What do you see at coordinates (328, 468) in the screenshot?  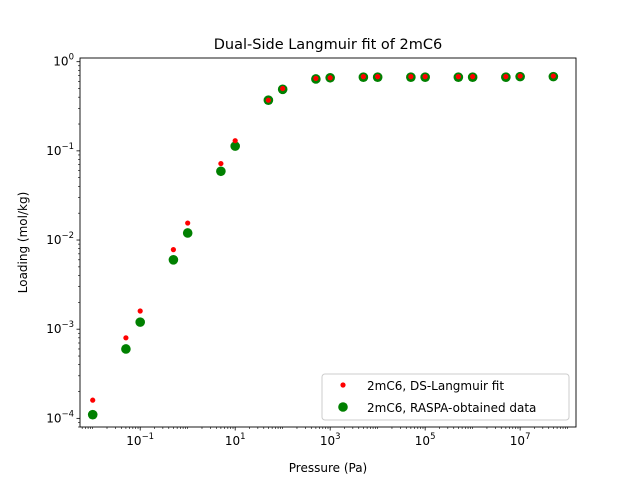 I see `x-axis-label: Pressure (Pa)` at bounding box center [328, 468].